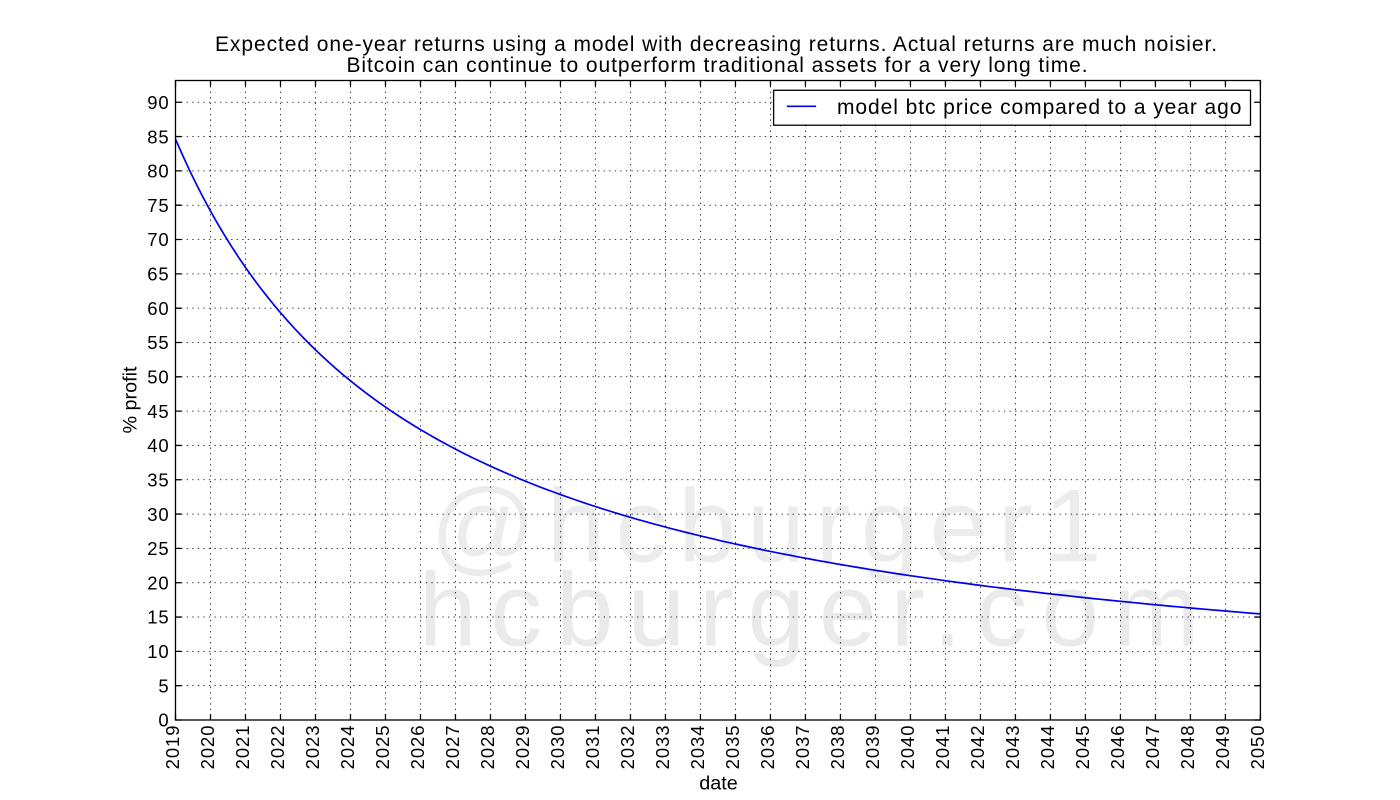 Image resolution: width=1400 pixels, height=800 pixels. Describe the element at coordinates (158, 136) in the screenshot. I see `svg-text: 85` at that location.